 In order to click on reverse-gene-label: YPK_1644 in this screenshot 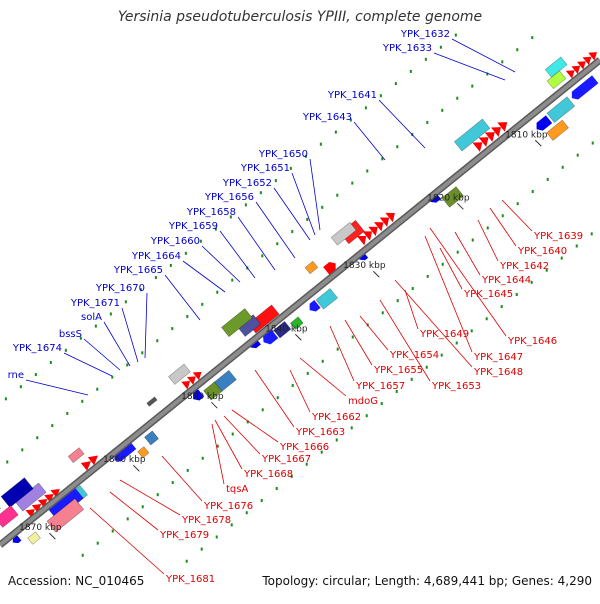, I will do `click(506, 280)`.